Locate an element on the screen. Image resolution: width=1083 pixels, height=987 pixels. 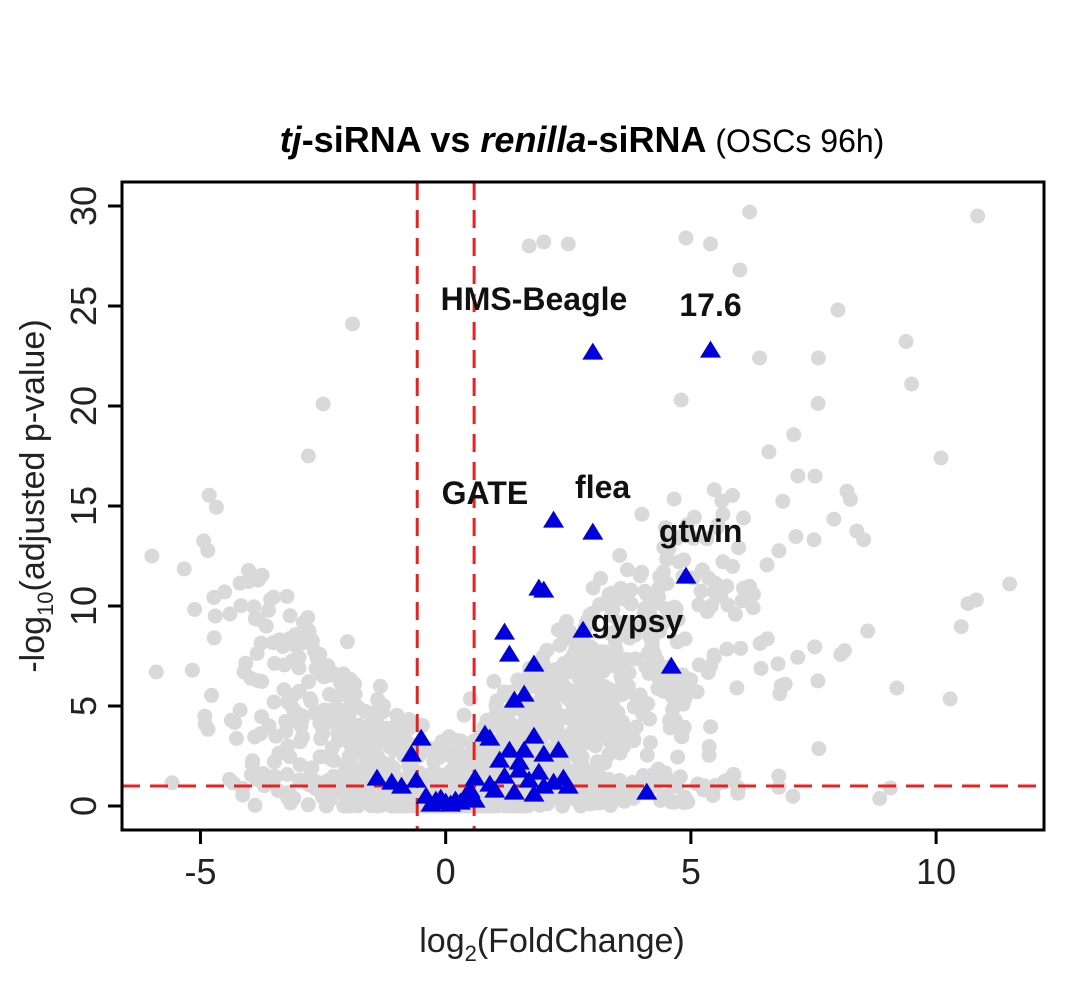
title-part-sirna: -siRNA is located at coordinates (646, 139).